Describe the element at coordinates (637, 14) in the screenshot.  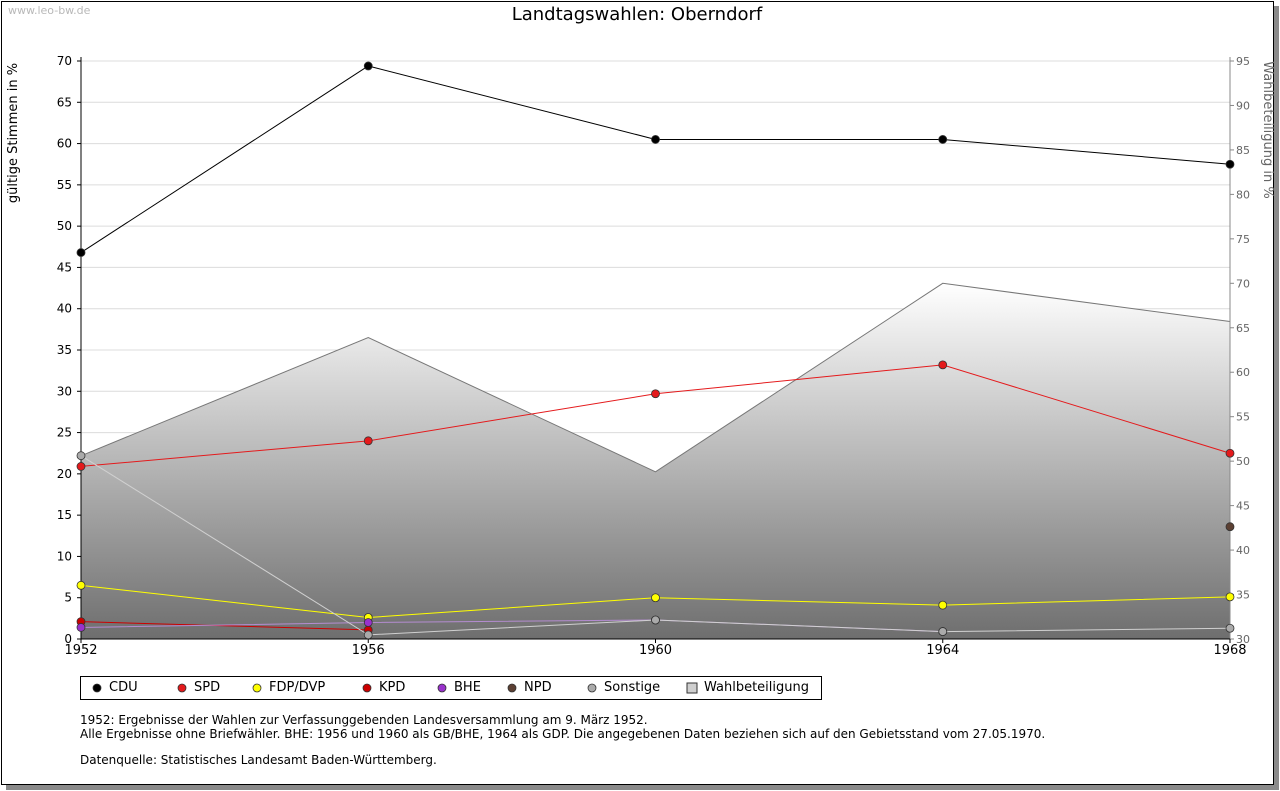
I see `chart-title: Landtagswahlen: Oberndorf` at that location.